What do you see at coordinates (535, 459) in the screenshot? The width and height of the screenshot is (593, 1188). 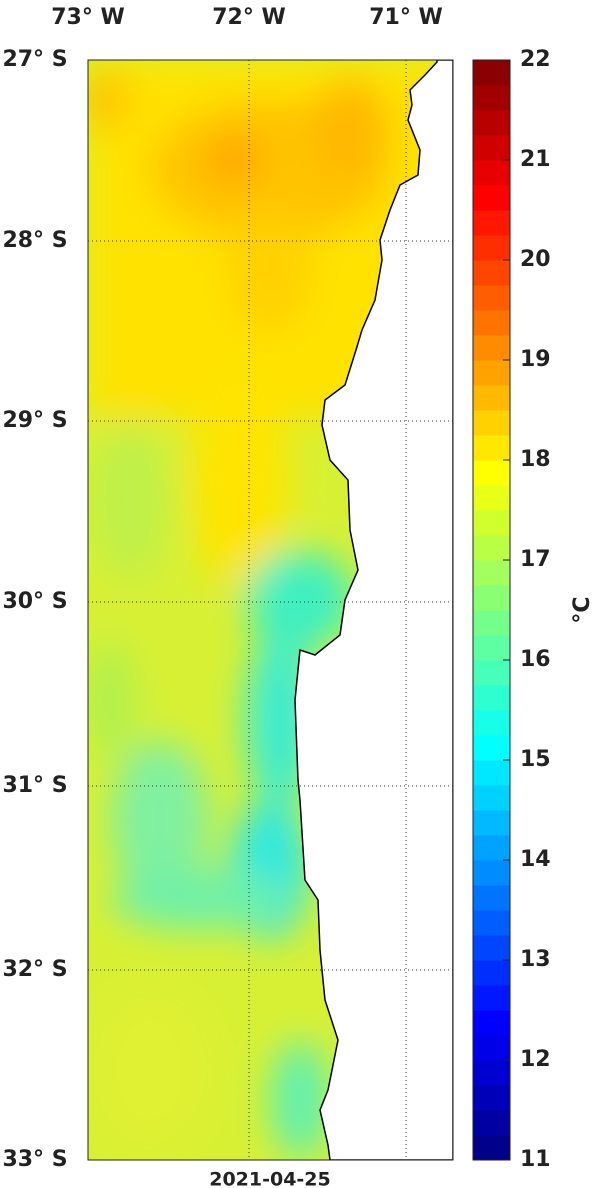 I see `colorbar-tick-label: 18` at bounding box center [535, 459].